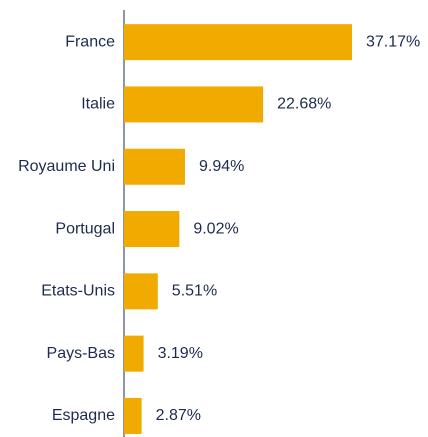 The height and width of the screenshot is (437, 428). I want to click on category-label: Etats-Unis, so click(78, 291).